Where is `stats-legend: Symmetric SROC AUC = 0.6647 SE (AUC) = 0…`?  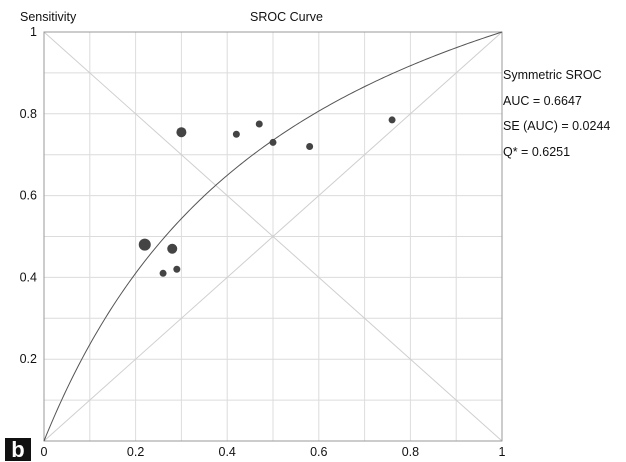 stats-legend: Symmetric SROC AUC = 0.6647 SE (AUC) = 0… is located at coordinates (556, 114).